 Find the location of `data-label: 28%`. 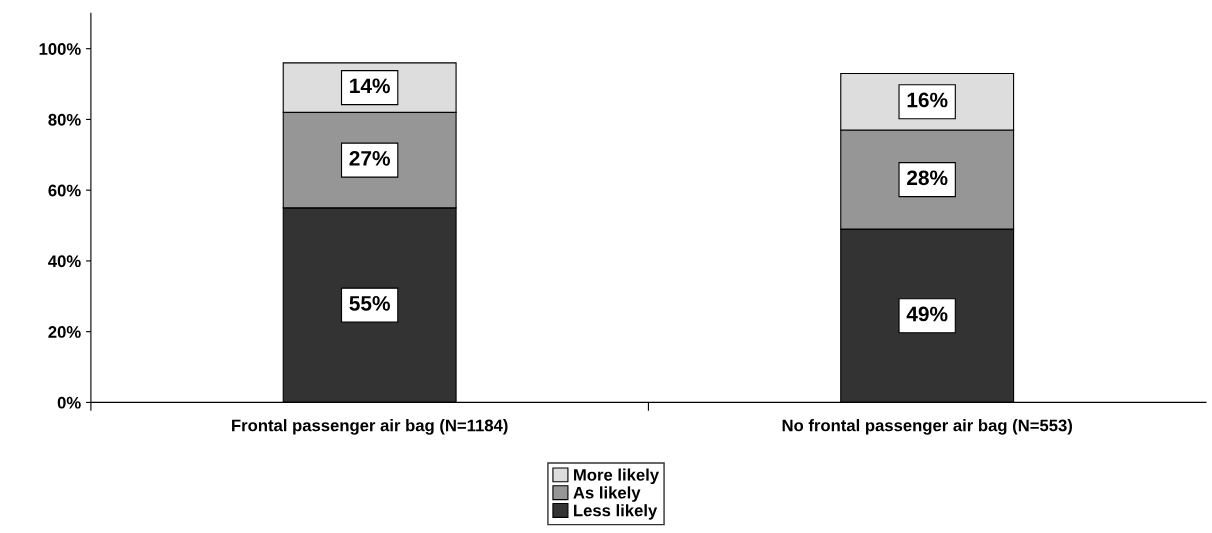

data-label: 28% is located at coordinates (927, 178).